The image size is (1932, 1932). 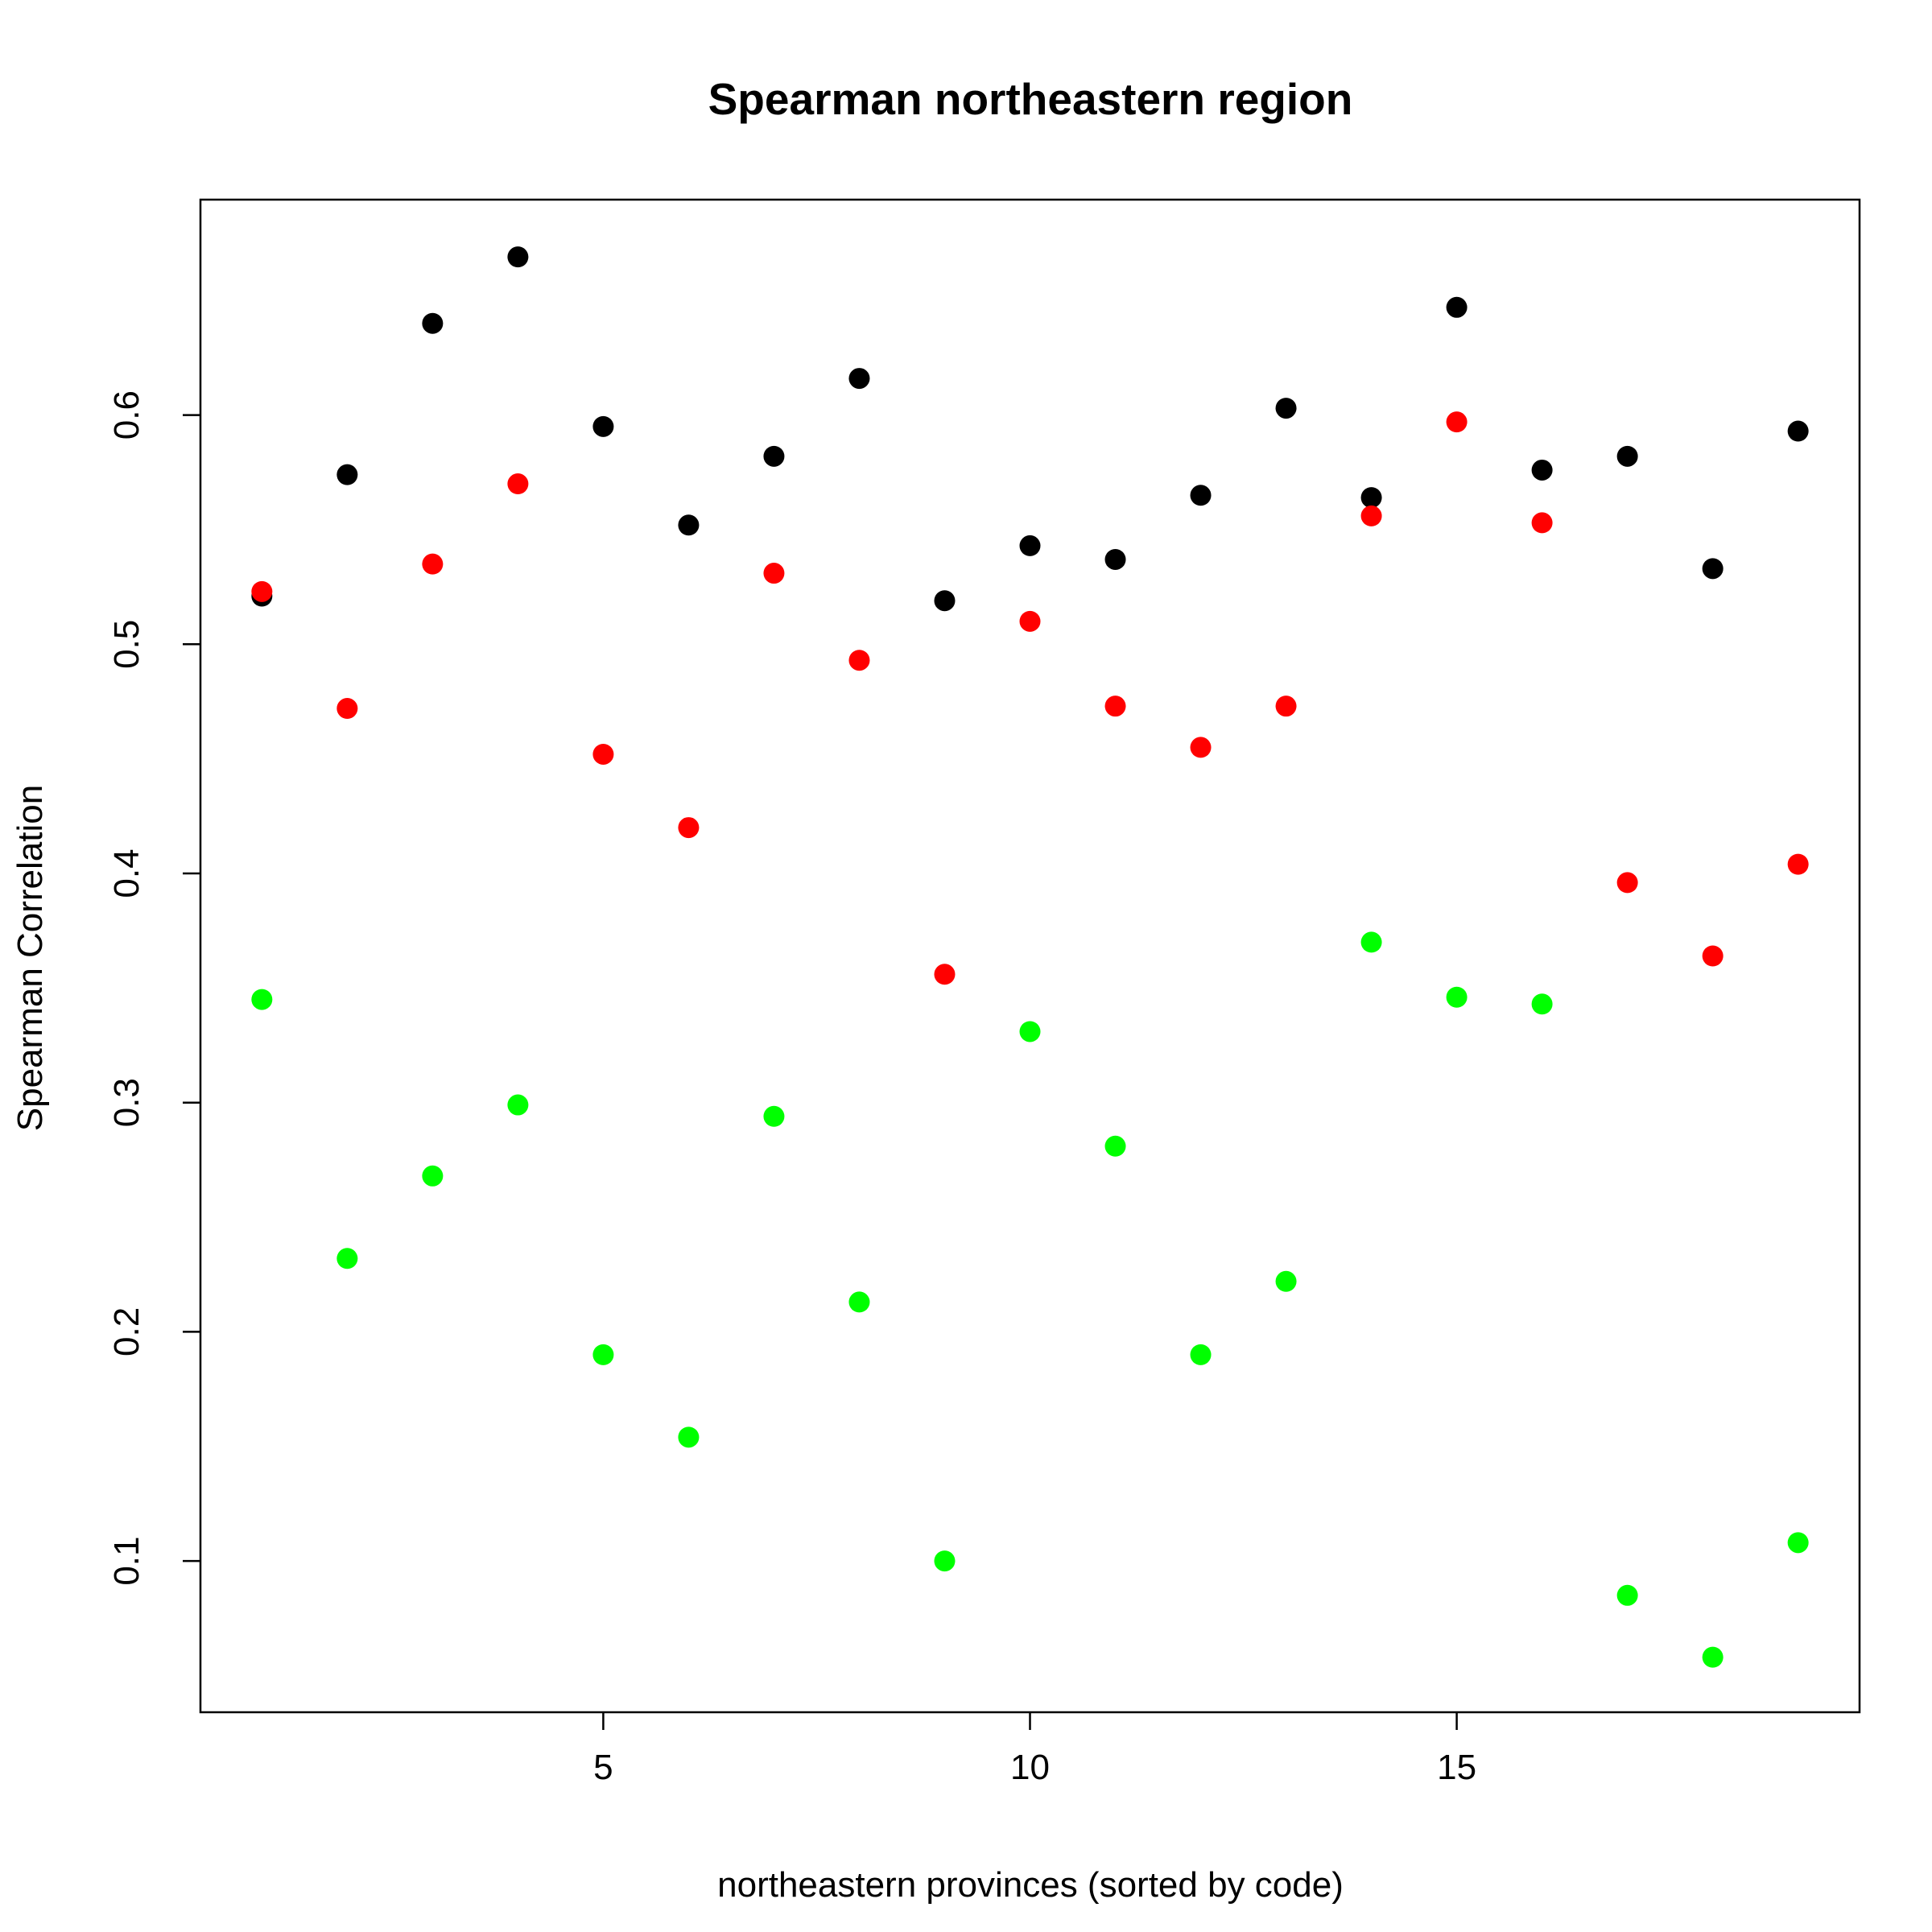 I want to click on x-axis: 5 10 15, so click(x=1034, y=1749).